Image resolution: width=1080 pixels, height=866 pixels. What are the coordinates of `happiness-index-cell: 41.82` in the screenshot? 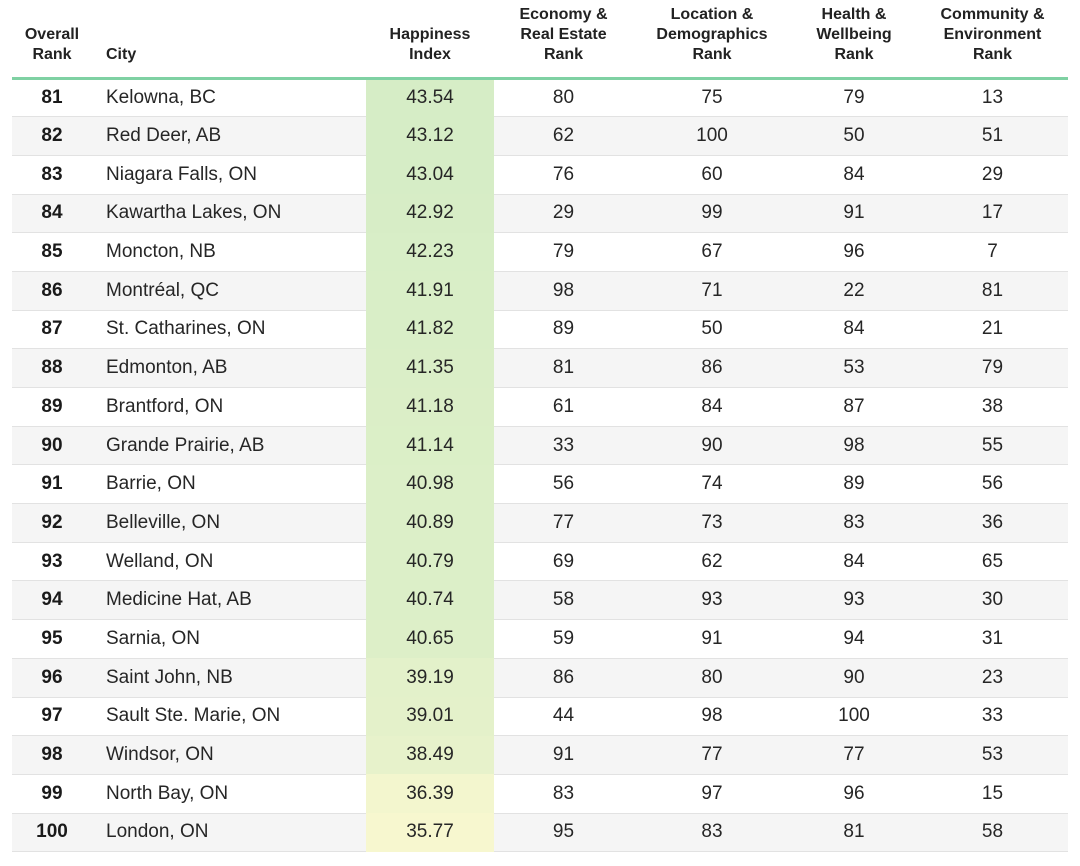 It's located at (430, 329).